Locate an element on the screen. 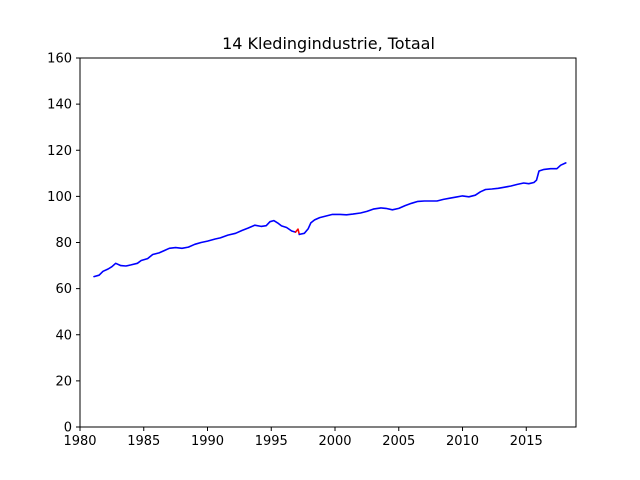 The width and height of the screenshot is (640, 480). x-tick-label: 2015 is located at coordinates (526, 441).